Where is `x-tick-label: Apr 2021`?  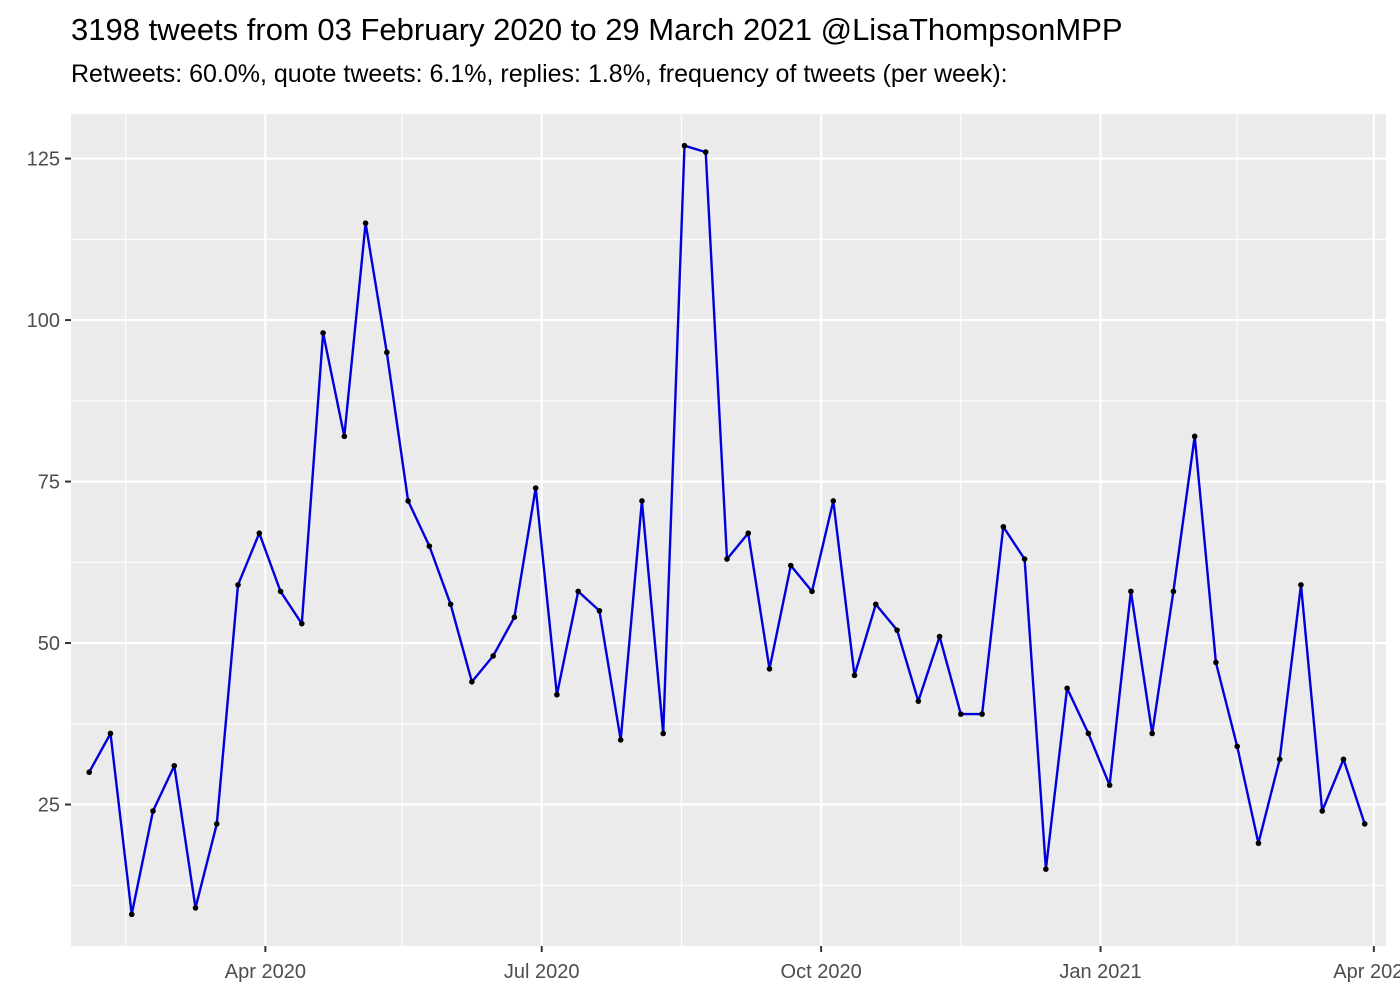
x-tick-label: Apr 2021 is located at coordinates (1366, 972).